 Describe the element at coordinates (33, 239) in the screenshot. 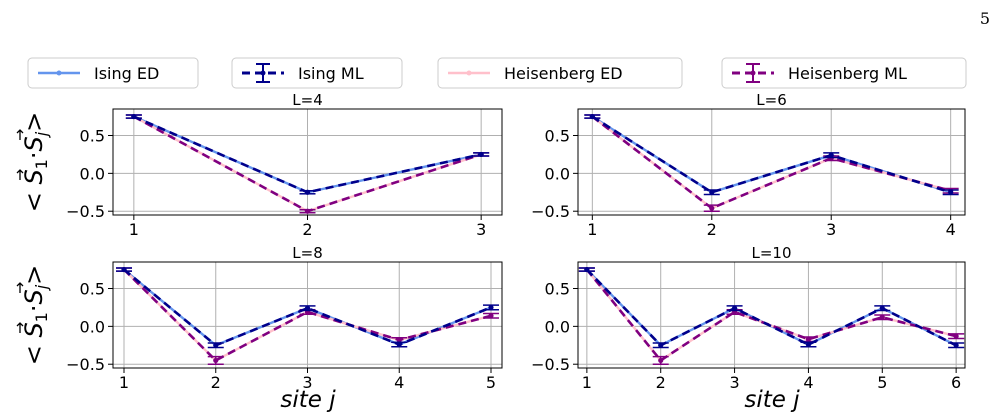

I see `y-axis-labels: < S1·Sj>< S1·Sj>` at that location.